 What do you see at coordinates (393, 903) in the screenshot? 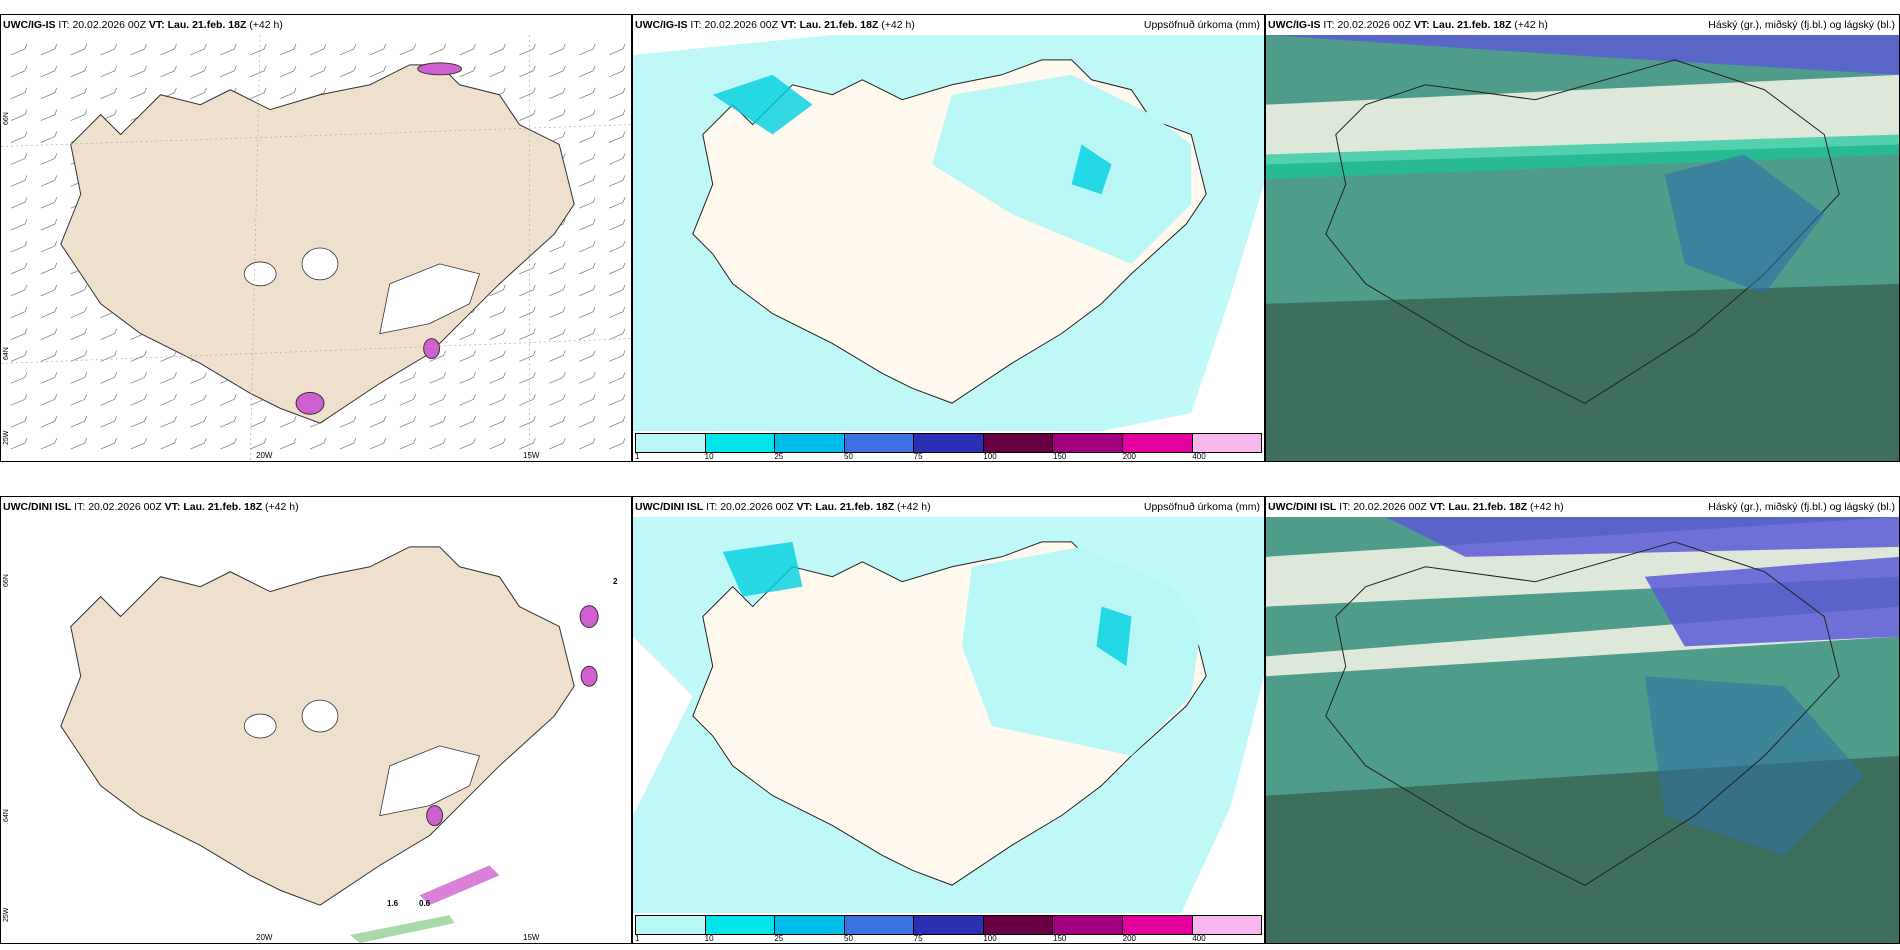
I see `pressure-label: 1.6` at bounding box center [393, 903].